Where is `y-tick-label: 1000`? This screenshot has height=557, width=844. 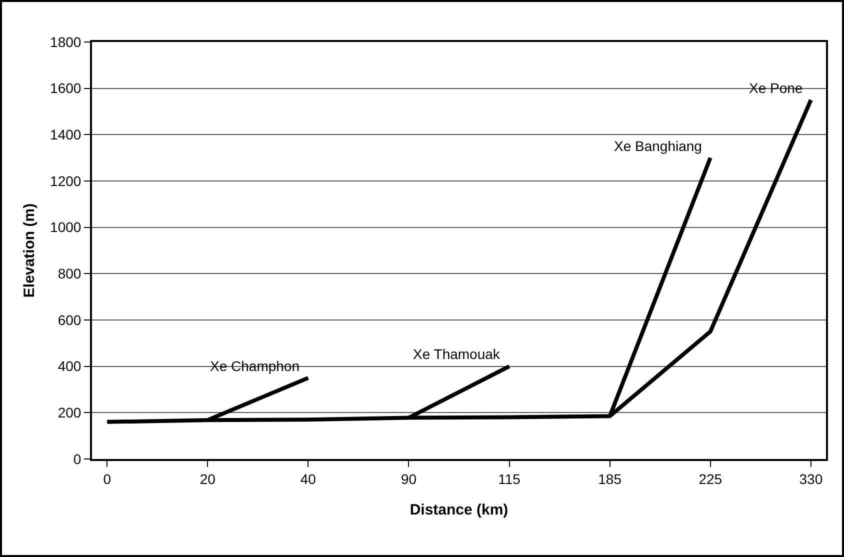 y-tick-label: 1000 is located at coordinates (66, 227).